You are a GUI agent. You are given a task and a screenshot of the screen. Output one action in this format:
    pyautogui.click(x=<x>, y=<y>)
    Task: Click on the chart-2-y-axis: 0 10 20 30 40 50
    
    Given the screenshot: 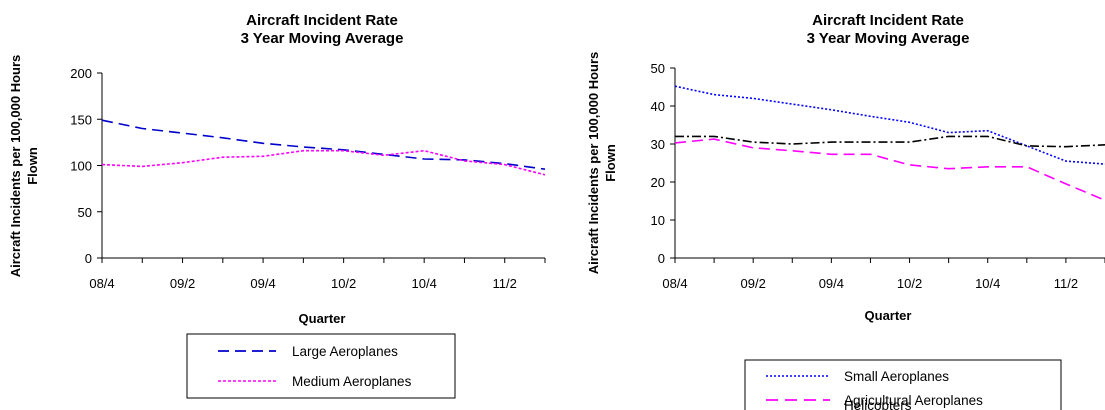 What is the action you would take?
    pyautogui.click(x=663, y=163)
    